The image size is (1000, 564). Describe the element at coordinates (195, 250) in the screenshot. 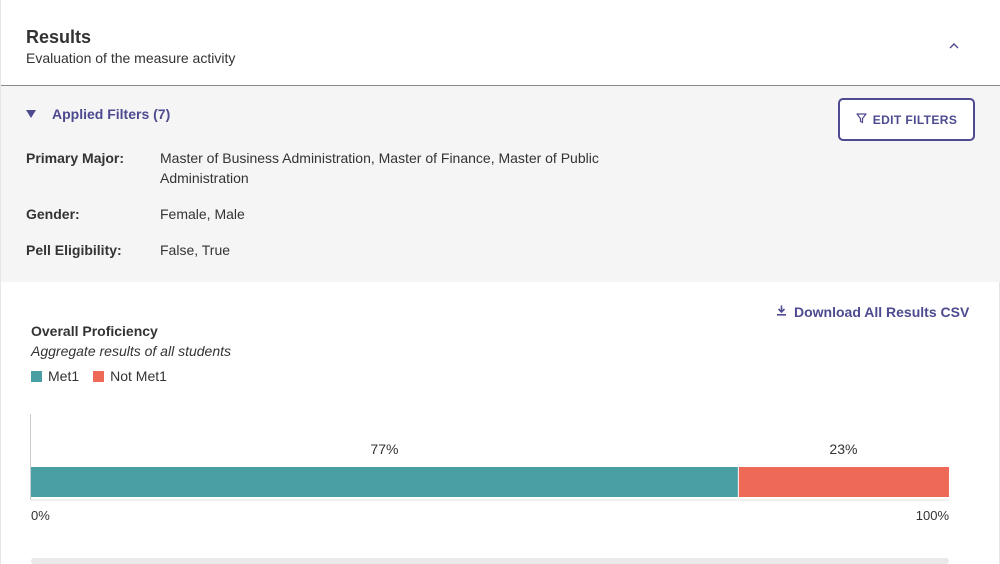

I see `filter-value: False, True` at that location.